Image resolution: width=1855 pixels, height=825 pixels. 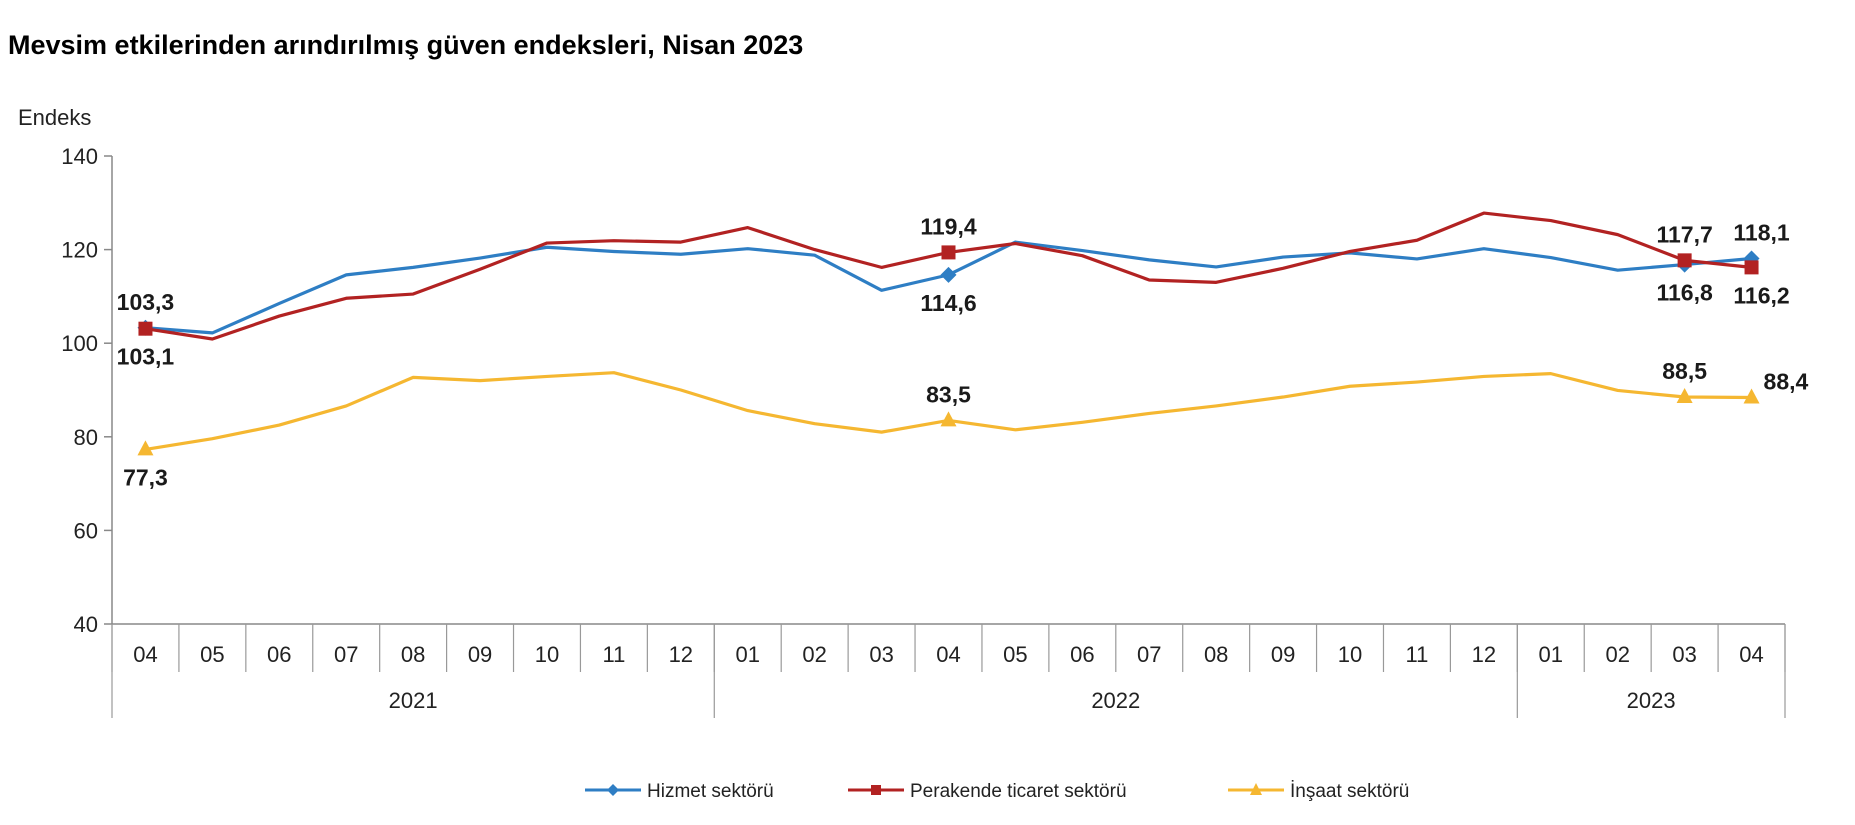 What do you see at coordinates (710, 791) in the screenshot?
I see `legend-label: Hizmet sektörü` at bounding box center [710, 791].